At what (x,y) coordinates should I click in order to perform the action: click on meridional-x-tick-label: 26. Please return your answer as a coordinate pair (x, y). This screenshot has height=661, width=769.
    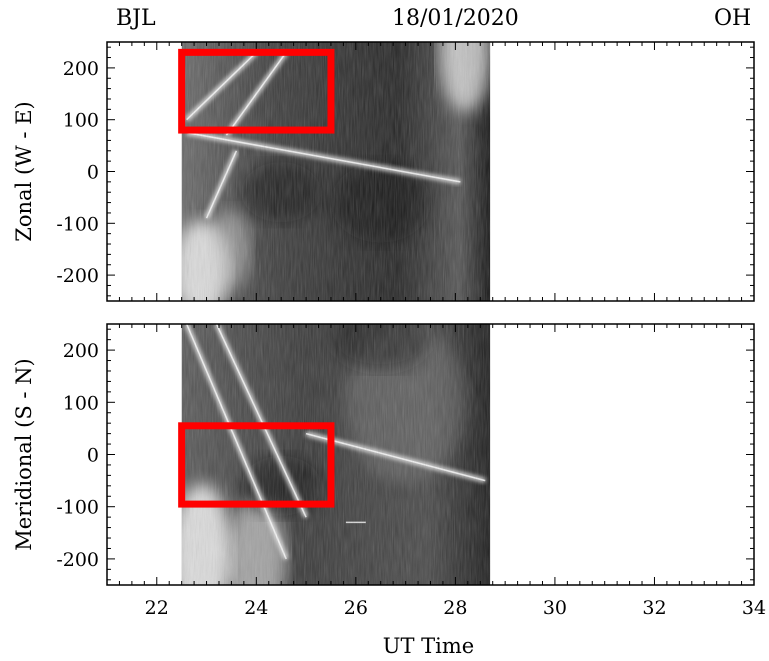
    Looking at the image, I should click on (356, 608).